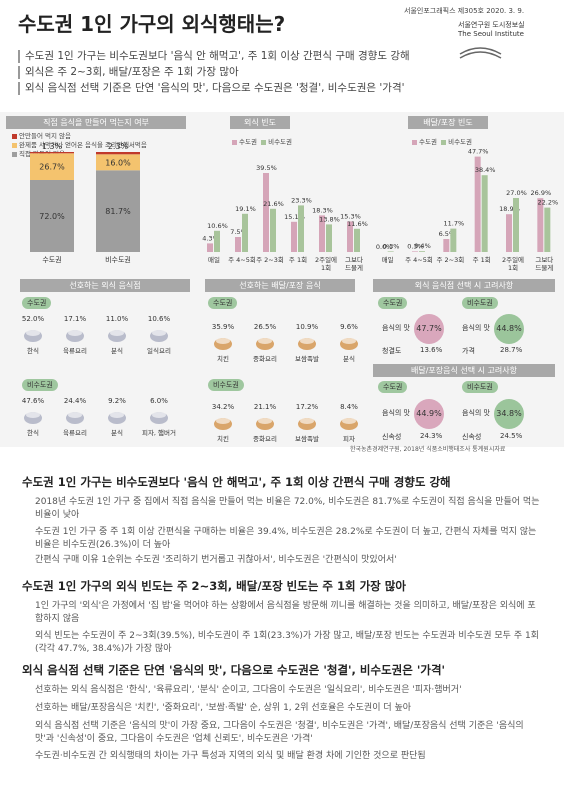 The height and width of the screenshot is (797, 564). I want to click on pref-label: 피자, so click(349, 439).